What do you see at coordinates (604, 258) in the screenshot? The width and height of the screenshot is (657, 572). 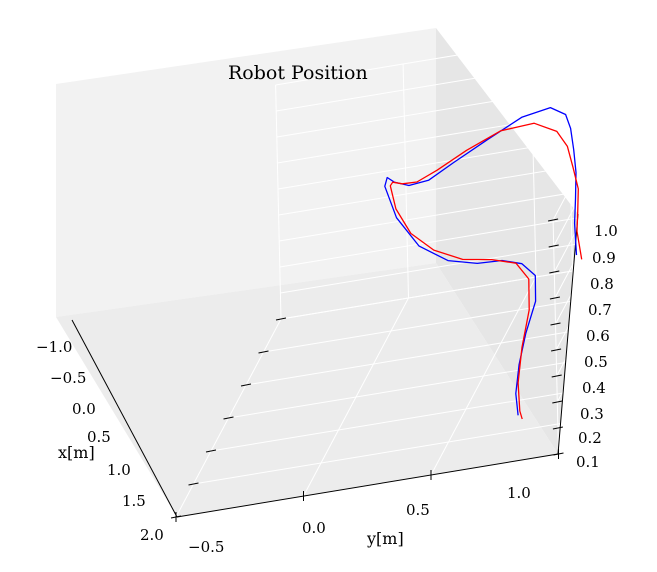 I see `z-tick-label: 0.9` at bounding box center [604, 258].